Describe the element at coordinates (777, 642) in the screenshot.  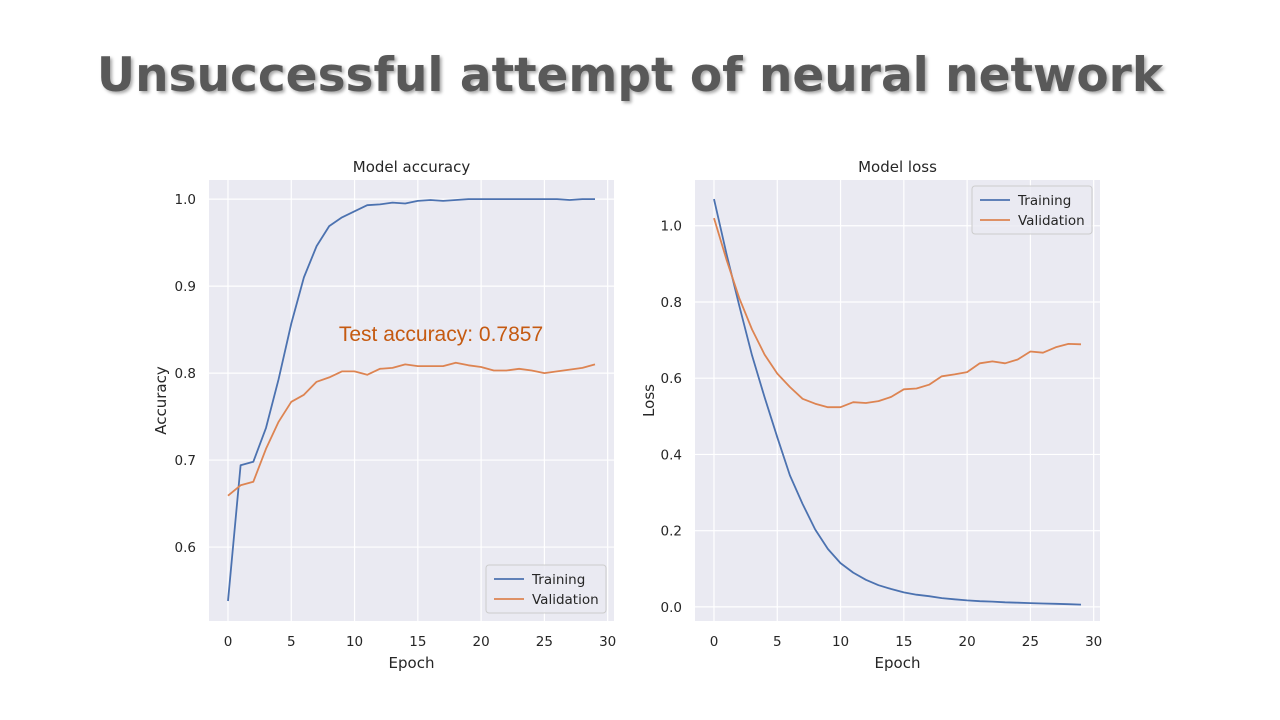
I see `chart2-x-tick-label: 5` at that location.